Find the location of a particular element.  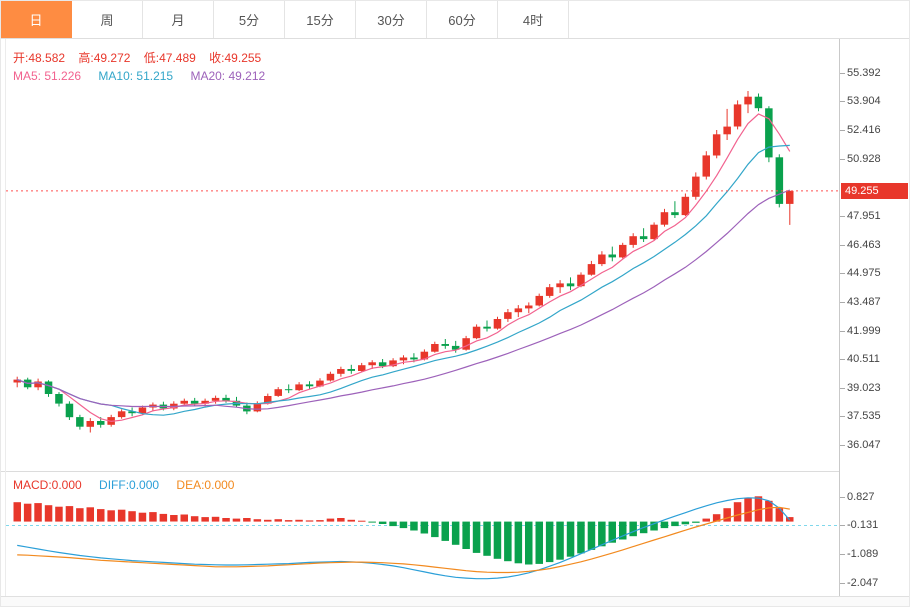

tab-4hour: 4时 is located at coordinates (533, 19).